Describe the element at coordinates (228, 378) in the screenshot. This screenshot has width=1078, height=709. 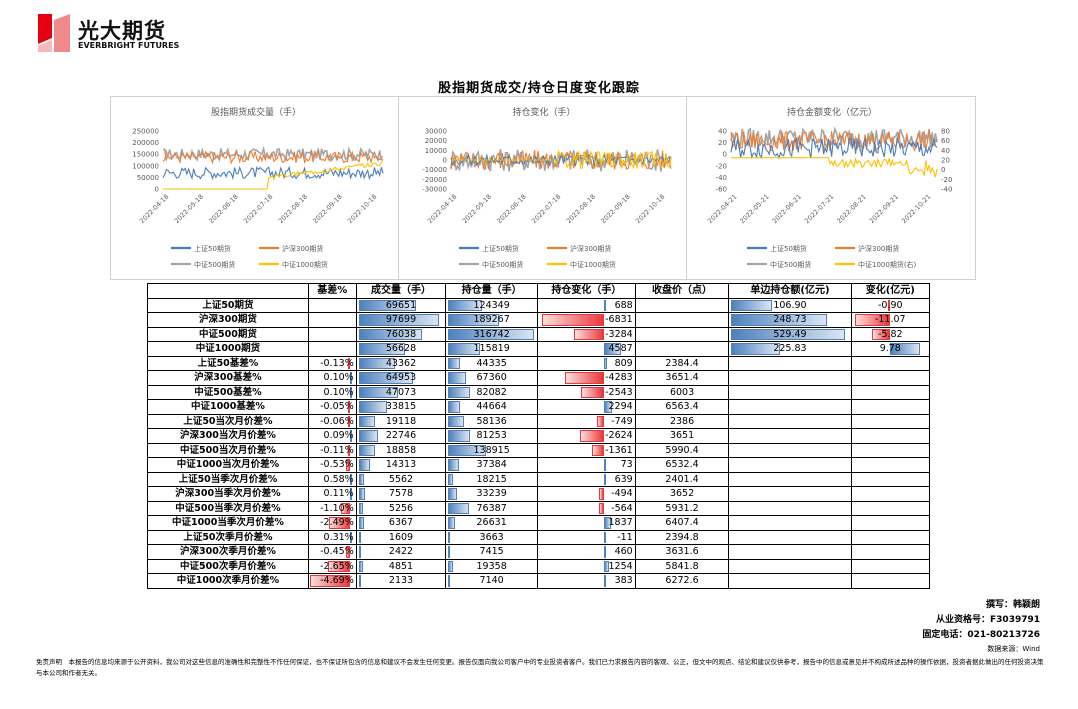
I see `row-label-text: 沪深300基差%` at that location.